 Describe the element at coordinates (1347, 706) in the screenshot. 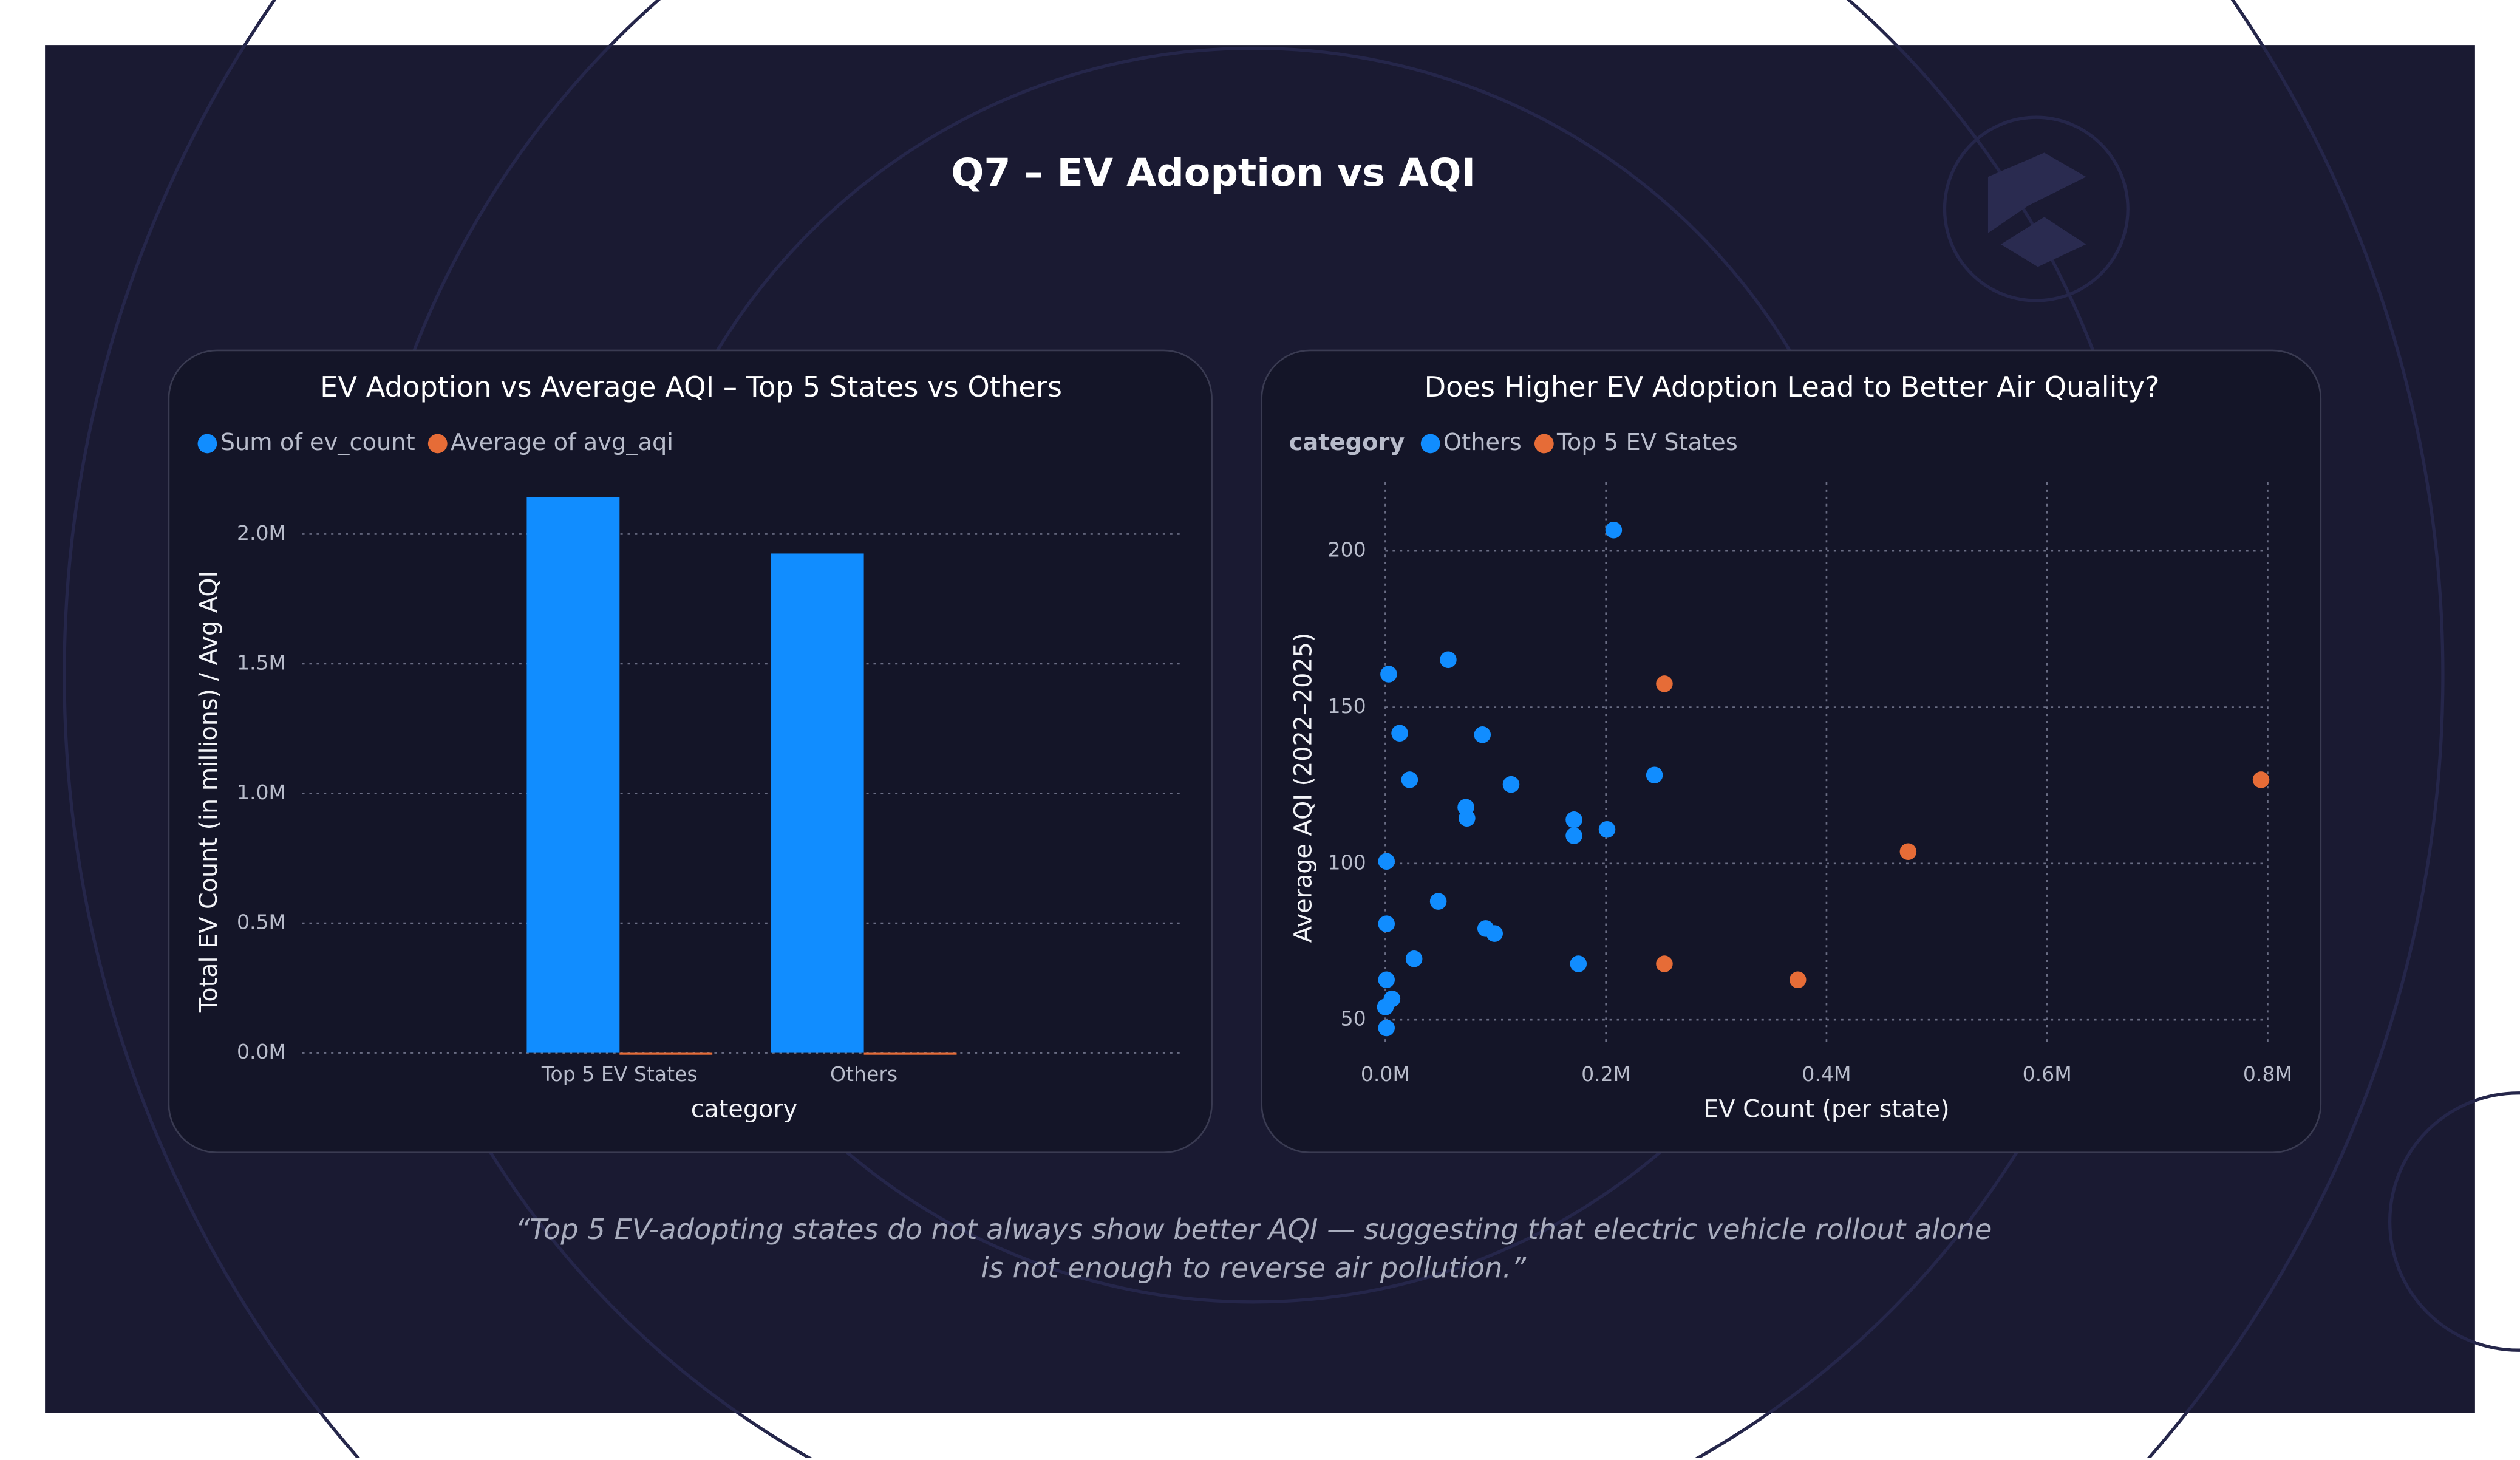

I see `y-tick-label: 150` at that location.